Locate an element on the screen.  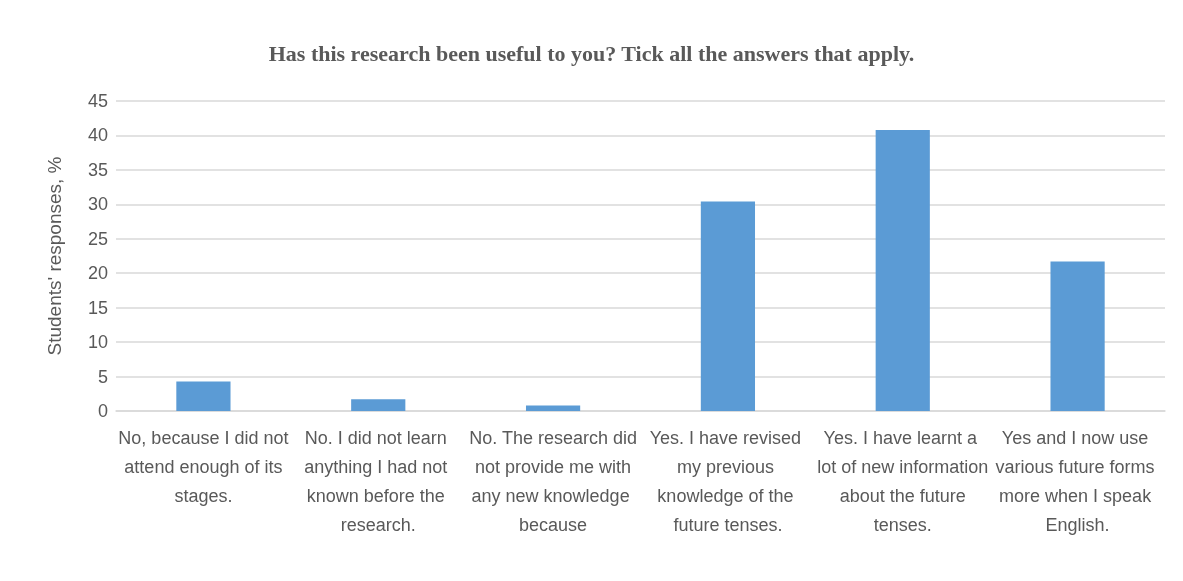
y-tick-label: 45 is located at coordinates (97, 101).